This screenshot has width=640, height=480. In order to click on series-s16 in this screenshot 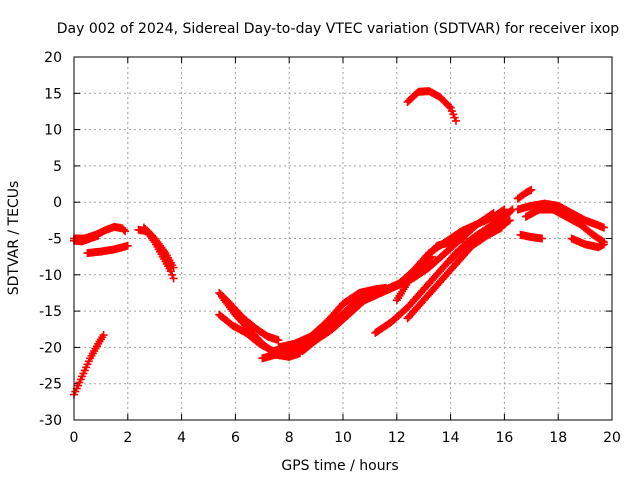, I will do `click(430, 269)`.